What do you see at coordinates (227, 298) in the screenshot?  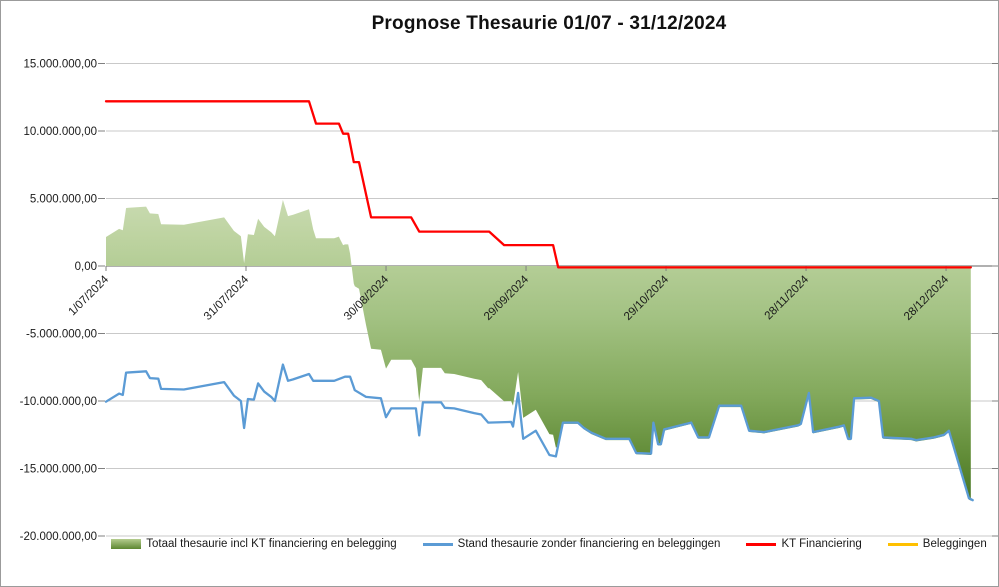 I see `x-axis-label: 31/07/2024` at bounding box center [227, 298].